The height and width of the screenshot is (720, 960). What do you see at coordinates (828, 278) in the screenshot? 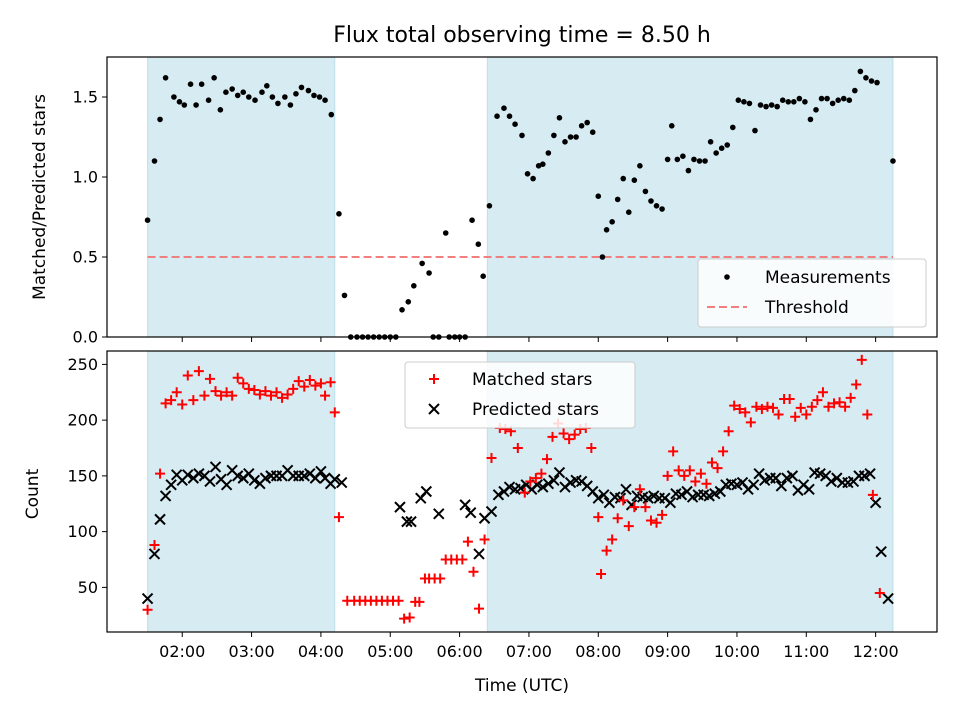
I see `legend-measurements-label: Measurements` at bounding box center [828, 278].